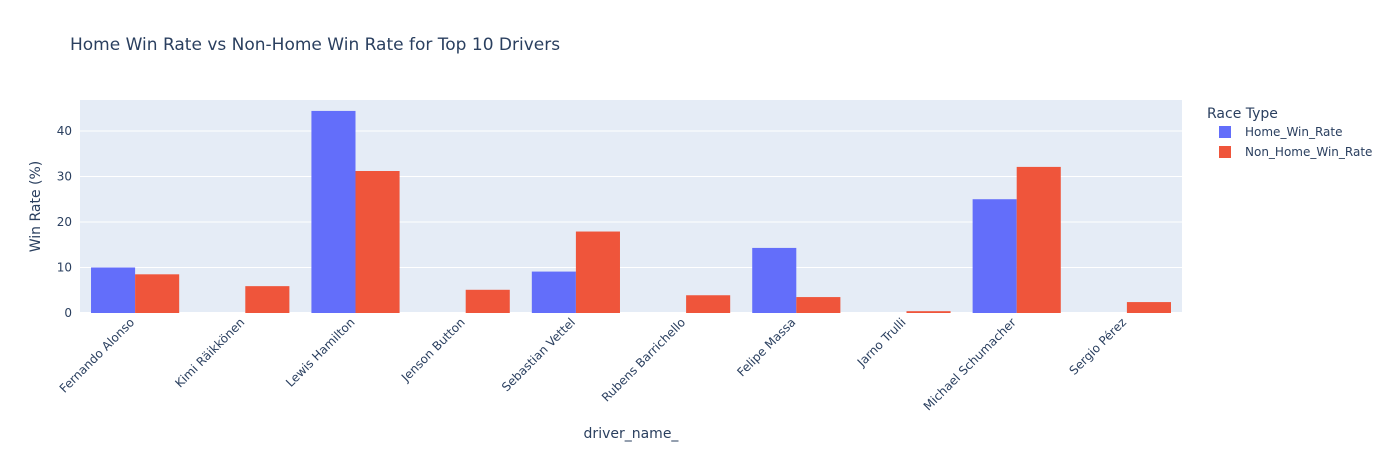 This screenshot has height=450, width=1394. I want to click on y-tick-label: 20, so click(64, 222).